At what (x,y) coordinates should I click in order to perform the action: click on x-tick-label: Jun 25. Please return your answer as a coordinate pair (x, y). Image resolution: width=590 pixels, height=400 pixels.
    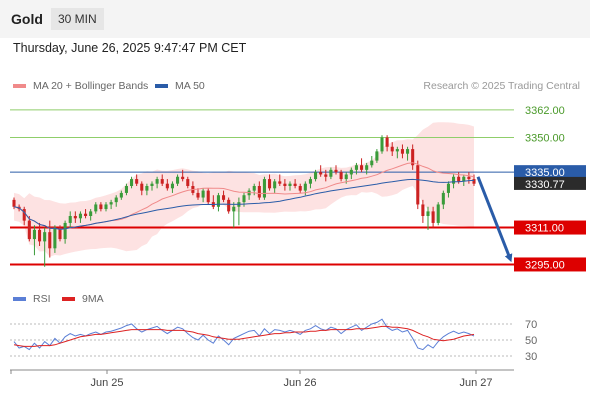
    Looking at the image, I should click on (106, 383).